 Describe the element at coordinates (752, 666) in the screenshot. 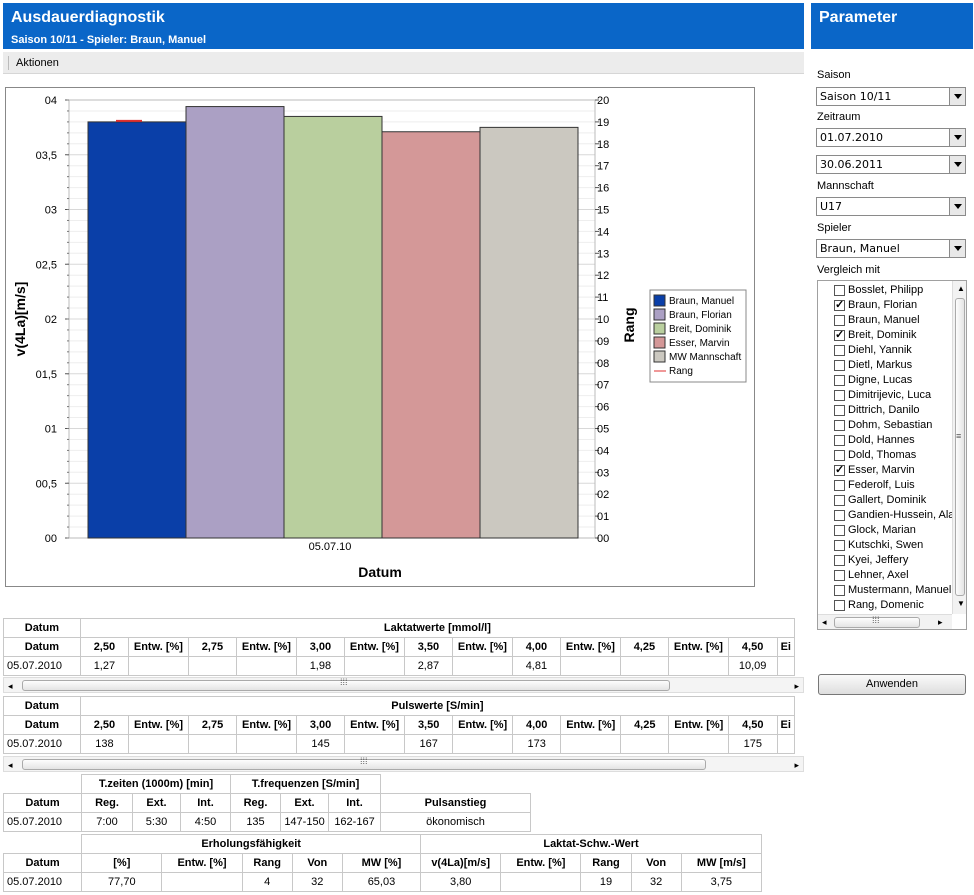

I see `table-cell: 10,09` at that location.